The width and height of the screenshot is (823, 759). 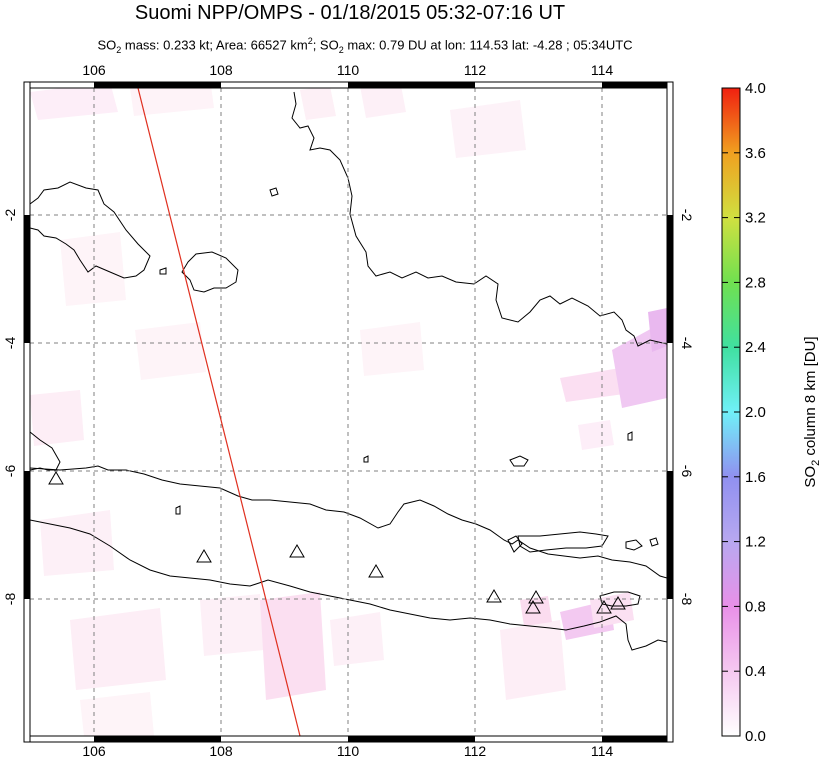 What do you see at coordinates (90, 230) in the screenshot?
I see `sumatra-coast` at bounding box center [90, 230].